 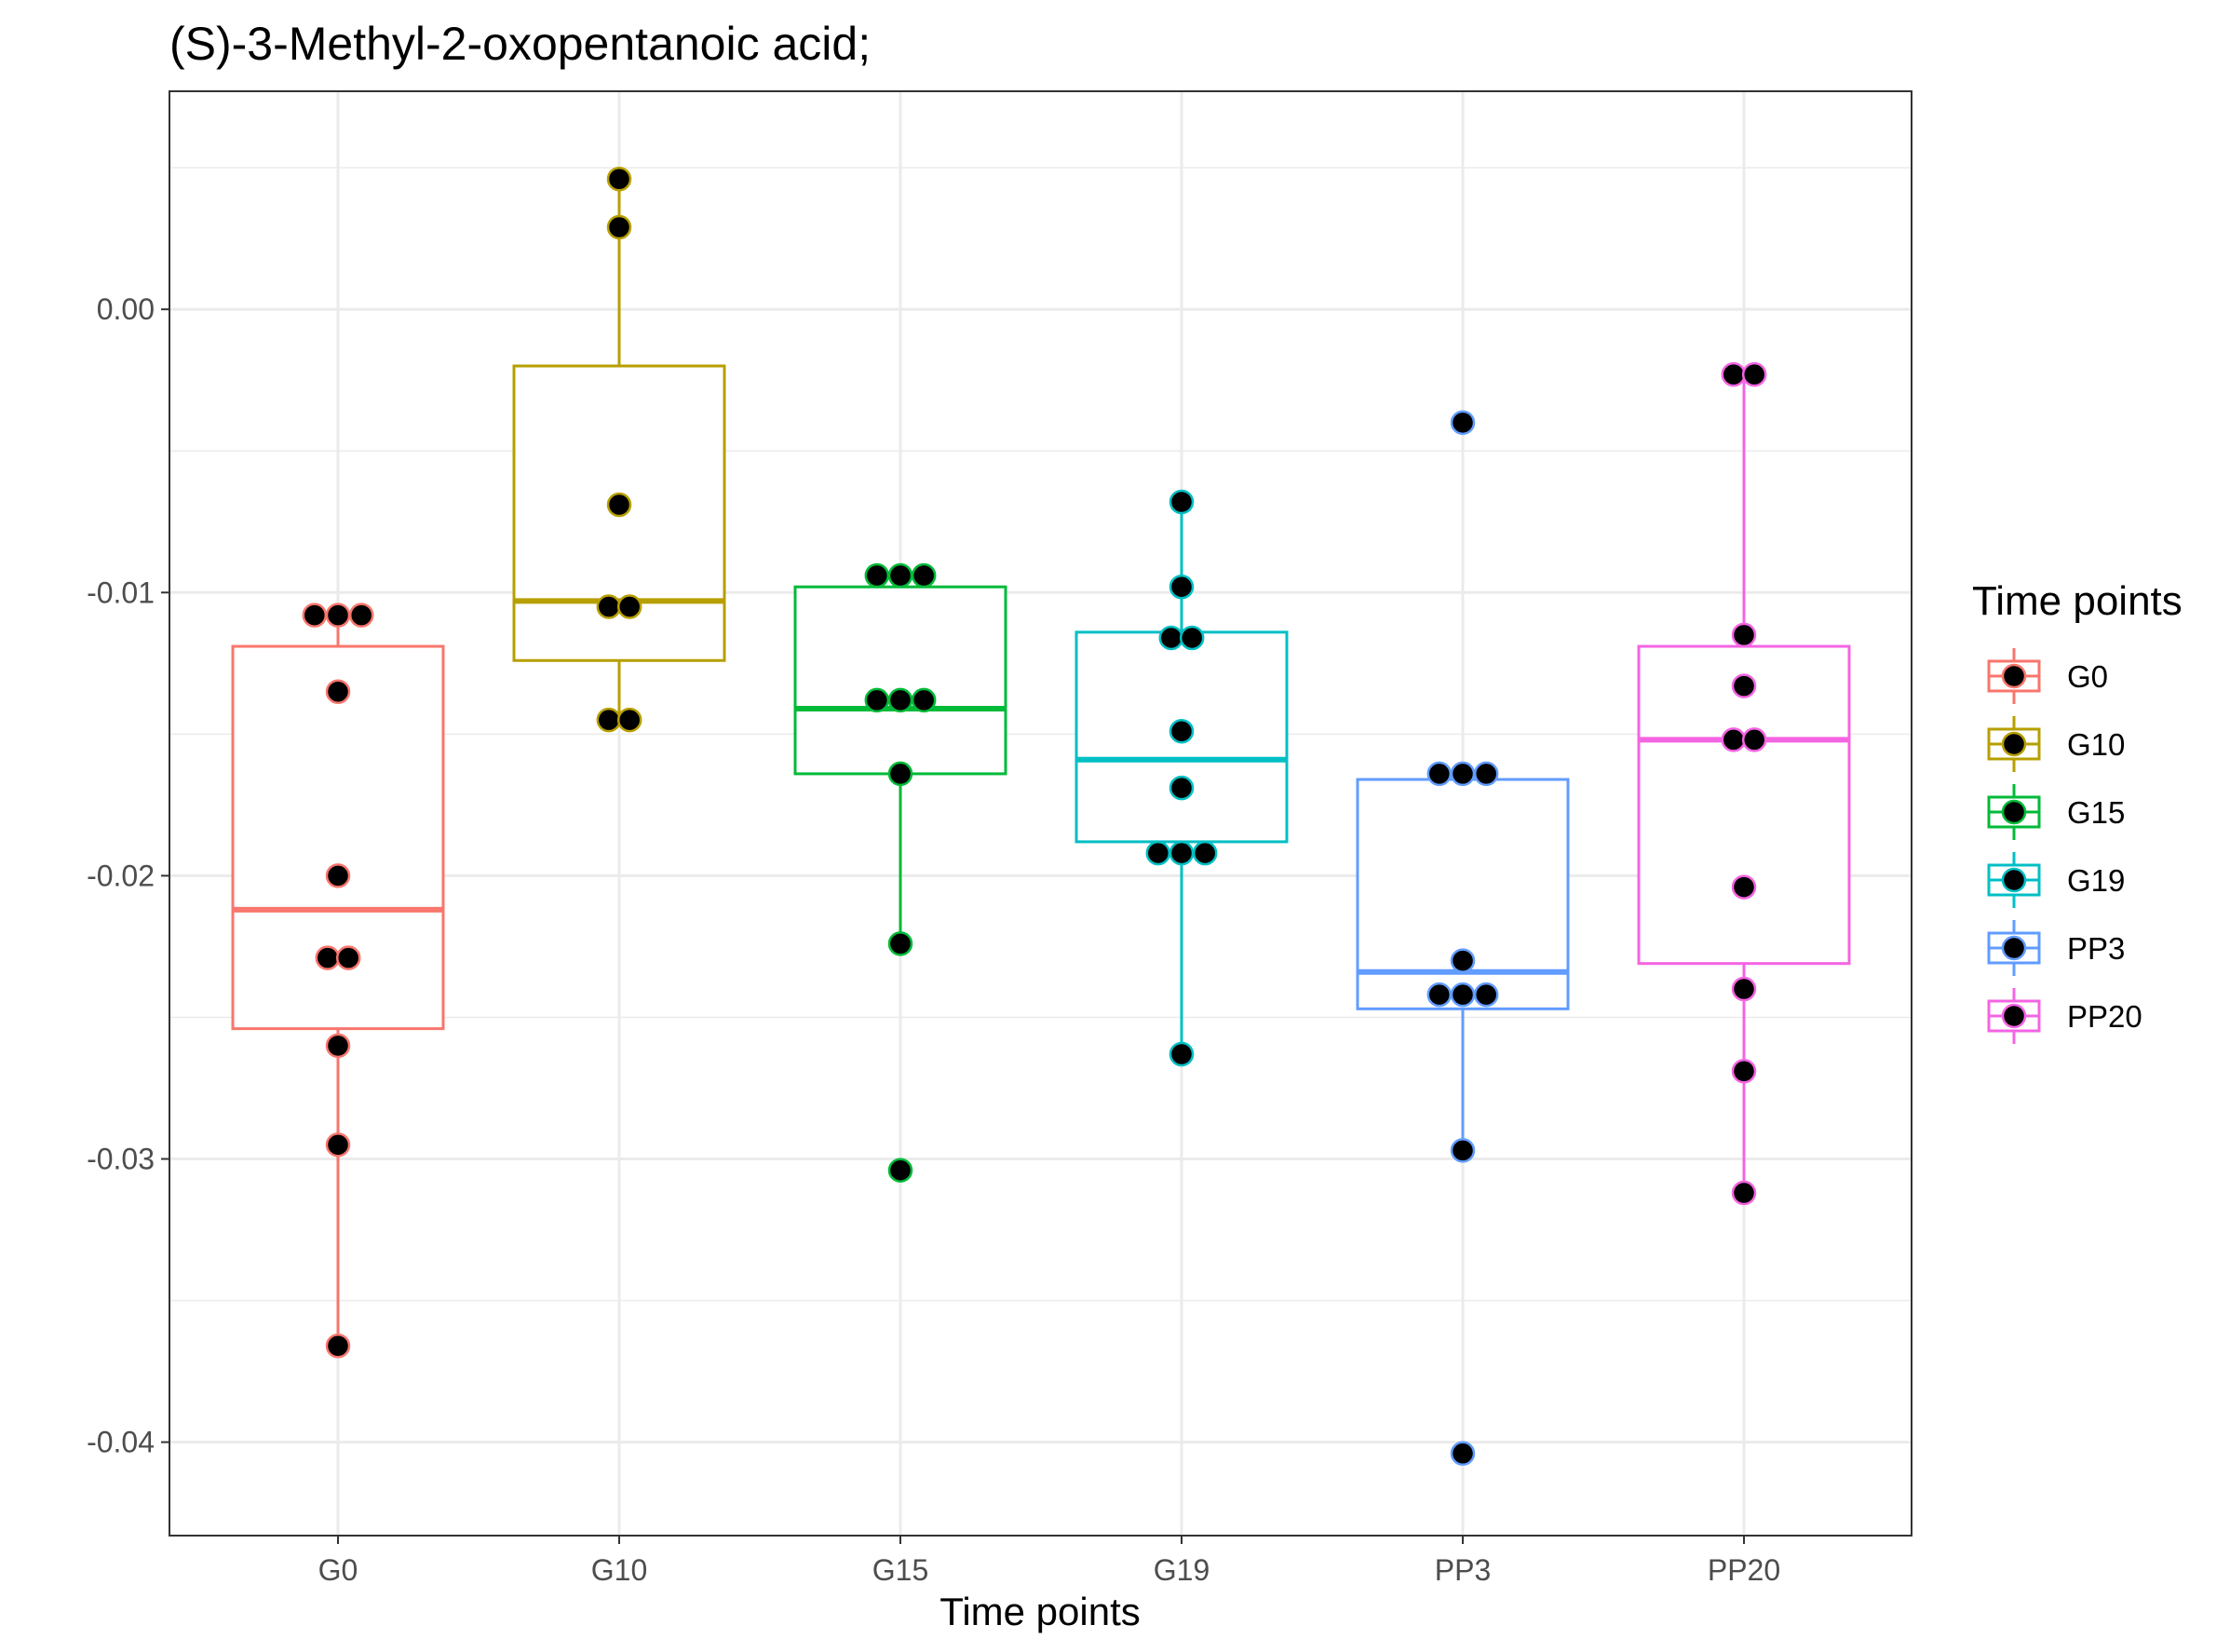 I want to click on chart-title: (S)-3-Methyl-2-oxopentanoic acid;, so click(x=520, y=44).